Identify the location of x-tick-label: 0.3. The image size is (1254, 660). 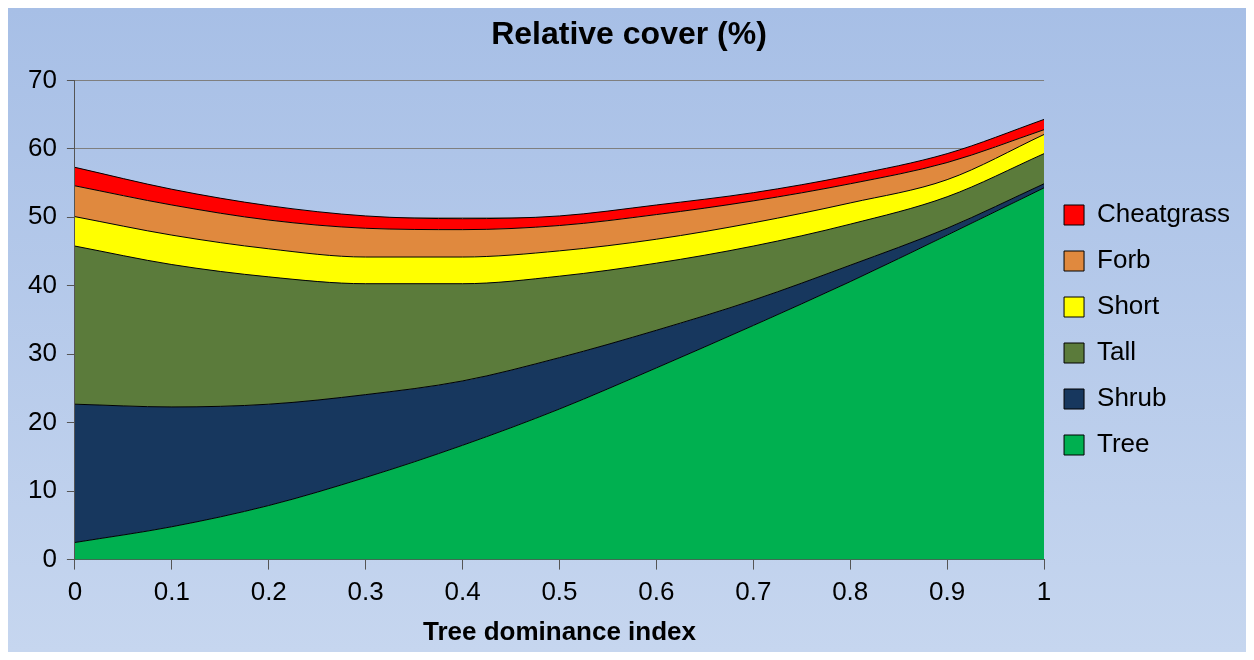
(365, 591).